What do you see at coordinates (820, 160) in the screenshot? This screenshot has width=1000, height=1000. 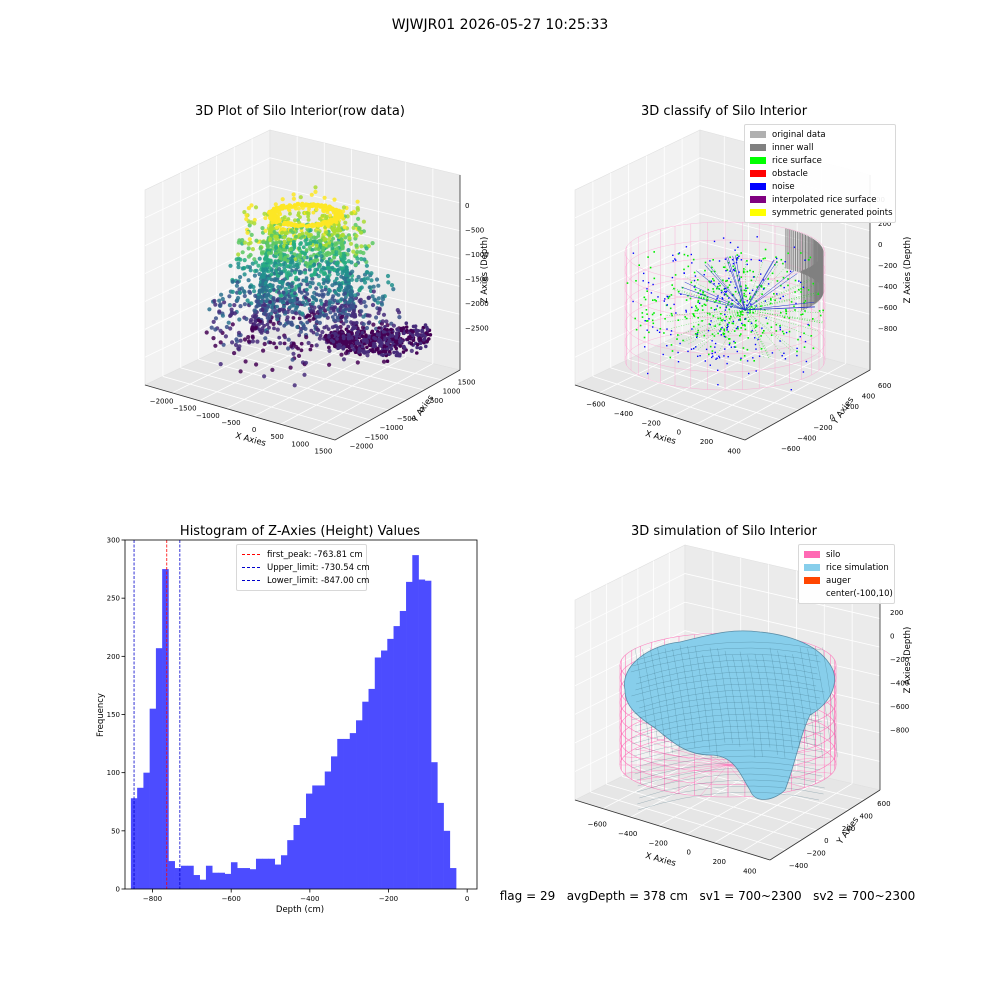 I see `panel2-legend-entry: rice surface` at bounding box center [820, 160].